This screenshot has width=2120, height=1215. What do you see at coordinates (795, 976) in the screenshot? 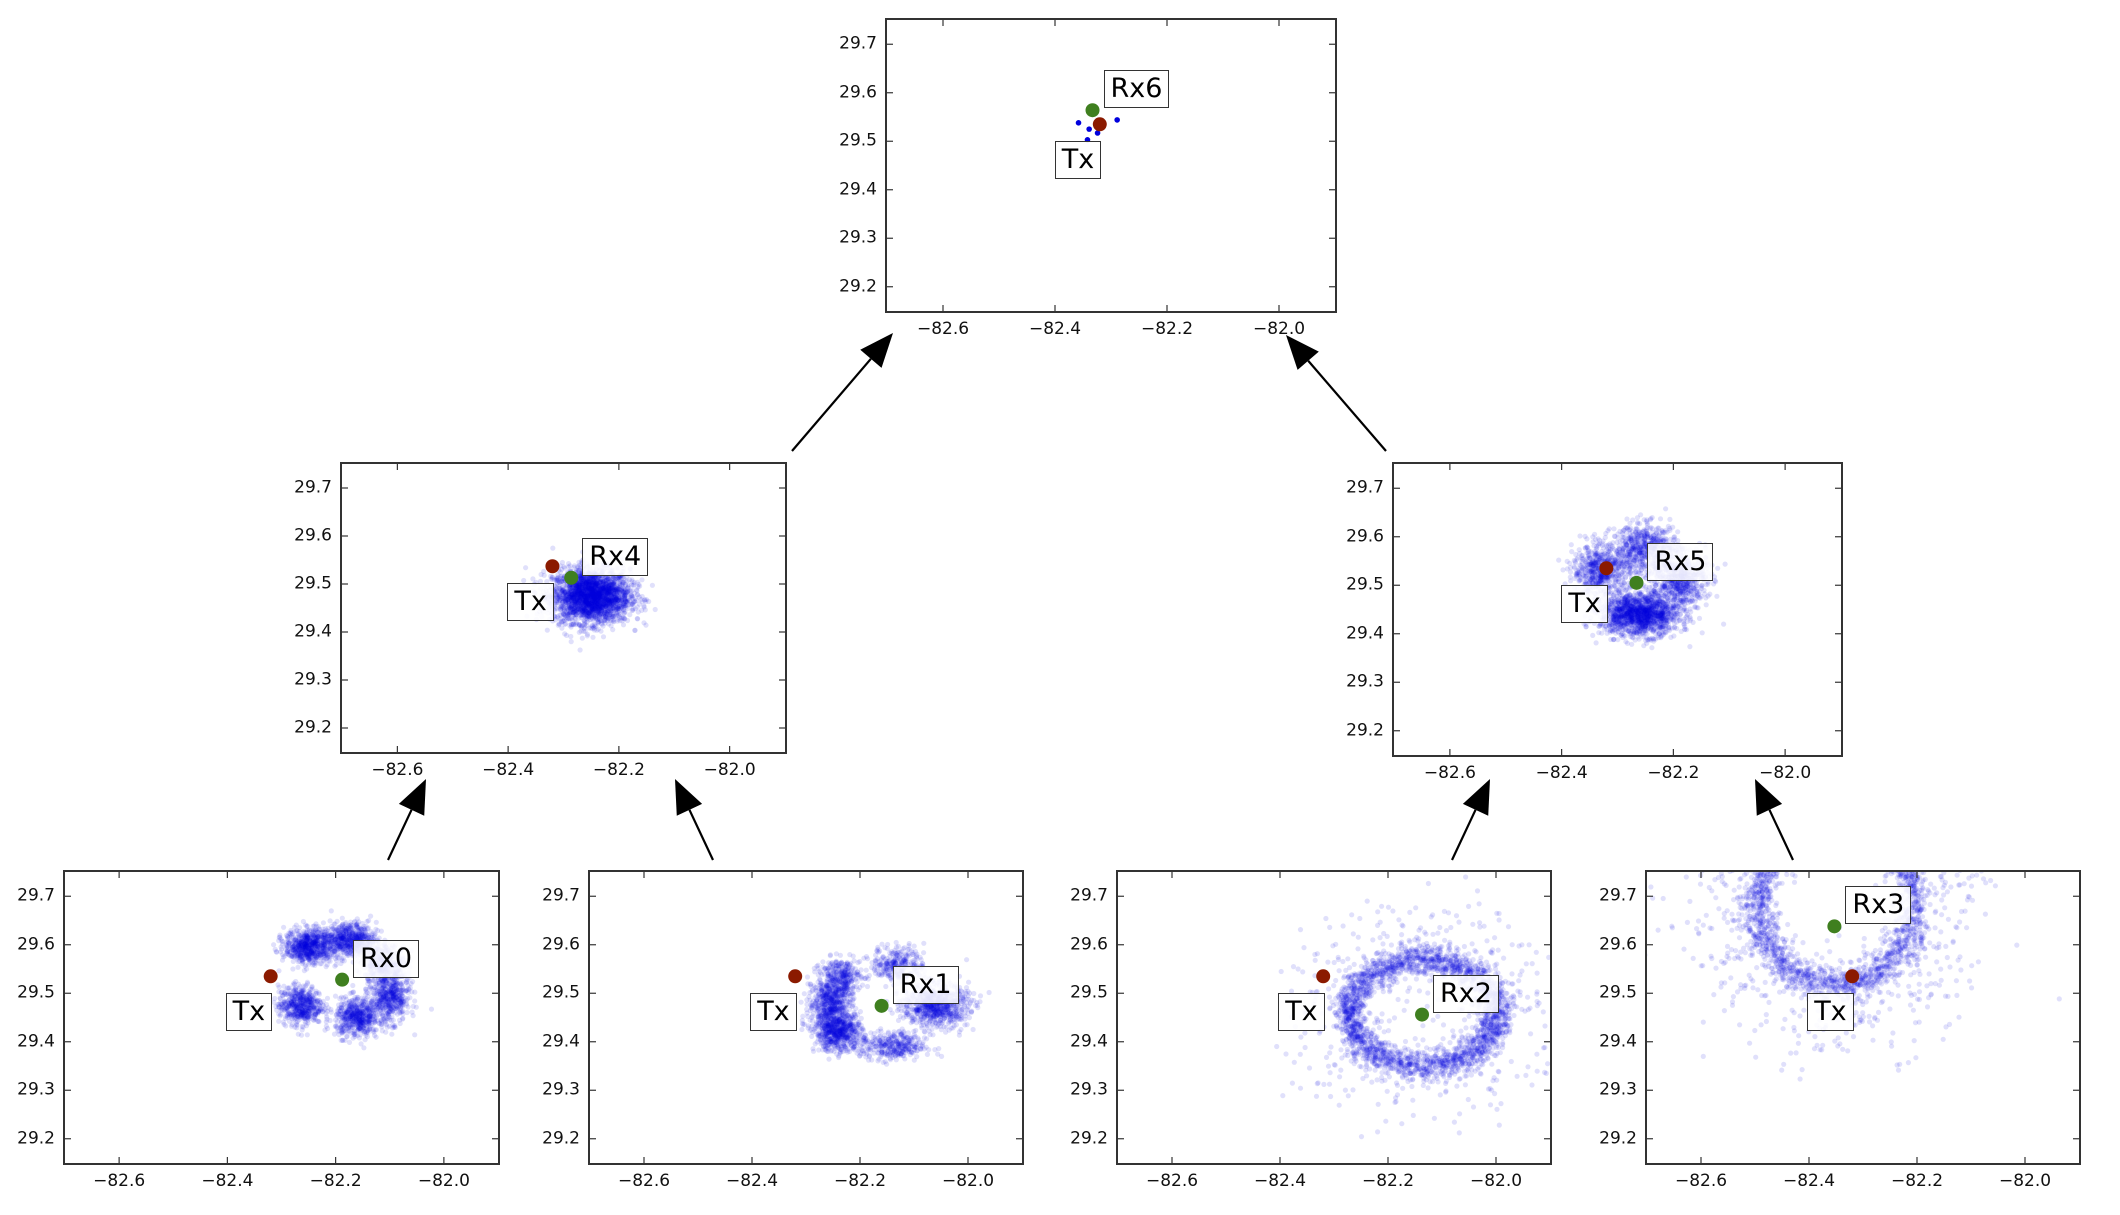
I see `tx-marker-rx1` at bounding box center [795, 976].